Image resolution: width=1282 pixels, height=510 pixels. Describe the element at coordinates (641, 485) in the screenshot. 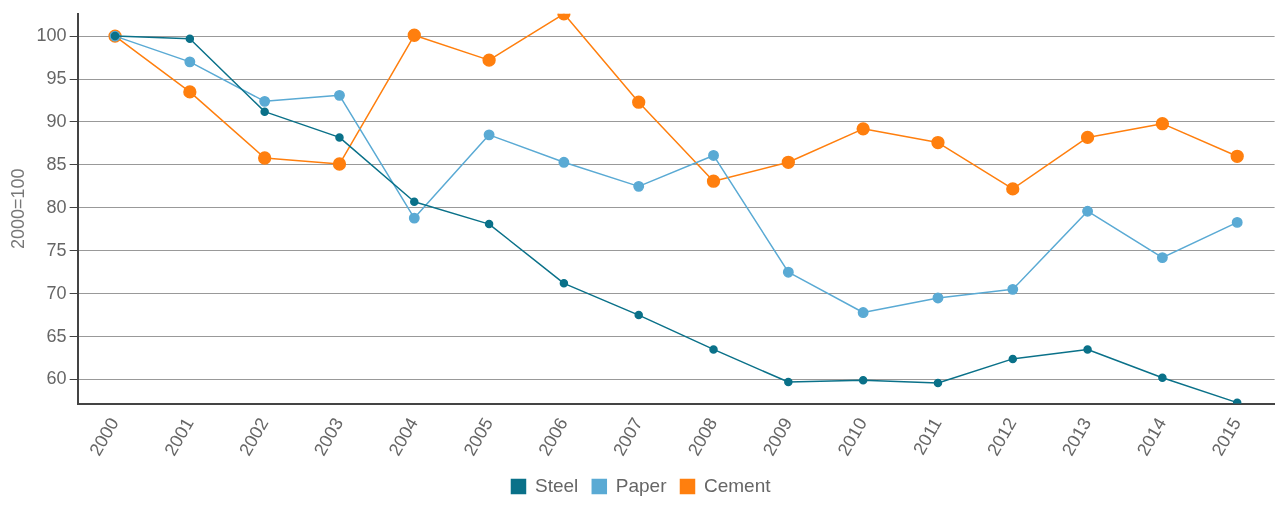

I see `legend-label: Paper` at that location.